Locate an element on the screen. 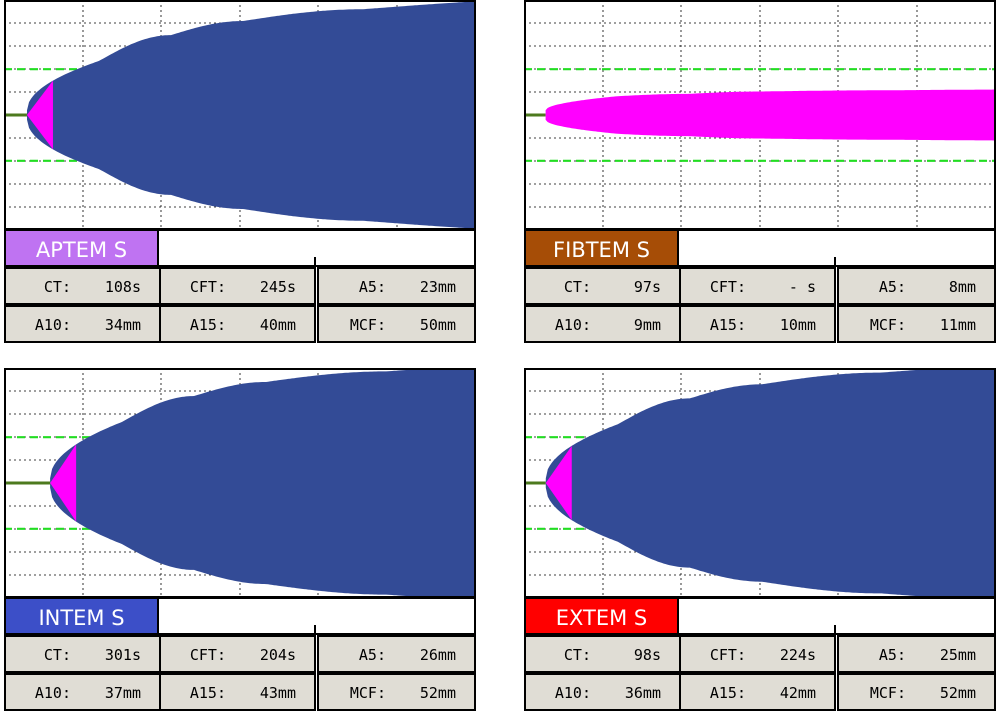 The height and width of the screenshot is (719, 1001). param-value: 97s is located at coordinates (647, 287).